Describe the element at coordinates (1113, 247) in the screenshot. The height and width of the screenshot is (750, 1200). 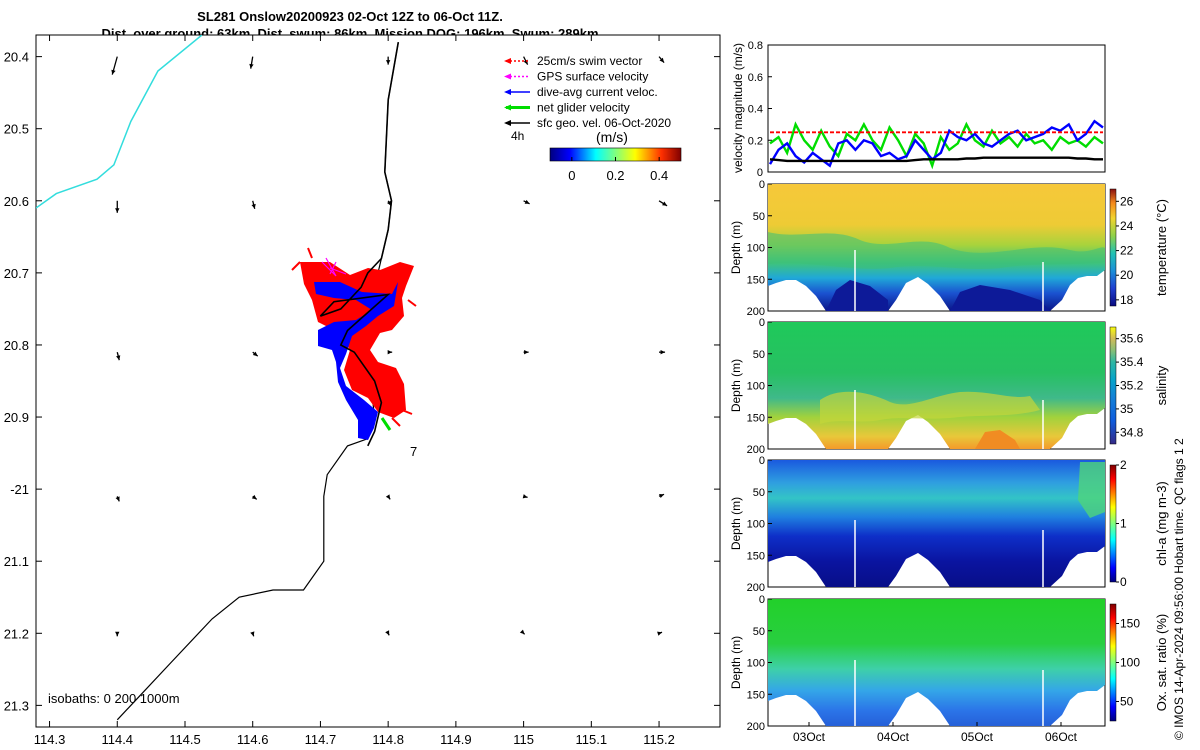
I see `section-colorbar` at that location.